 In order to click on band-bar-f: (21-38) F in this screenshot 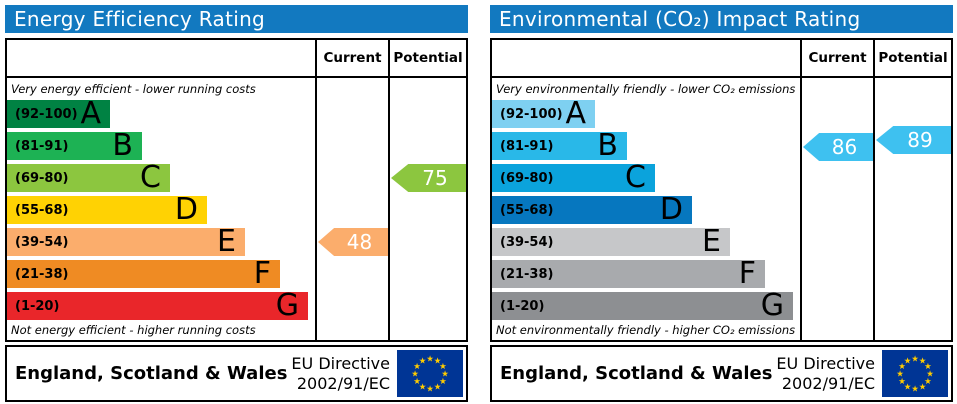, I will do `click(143, 274)`.